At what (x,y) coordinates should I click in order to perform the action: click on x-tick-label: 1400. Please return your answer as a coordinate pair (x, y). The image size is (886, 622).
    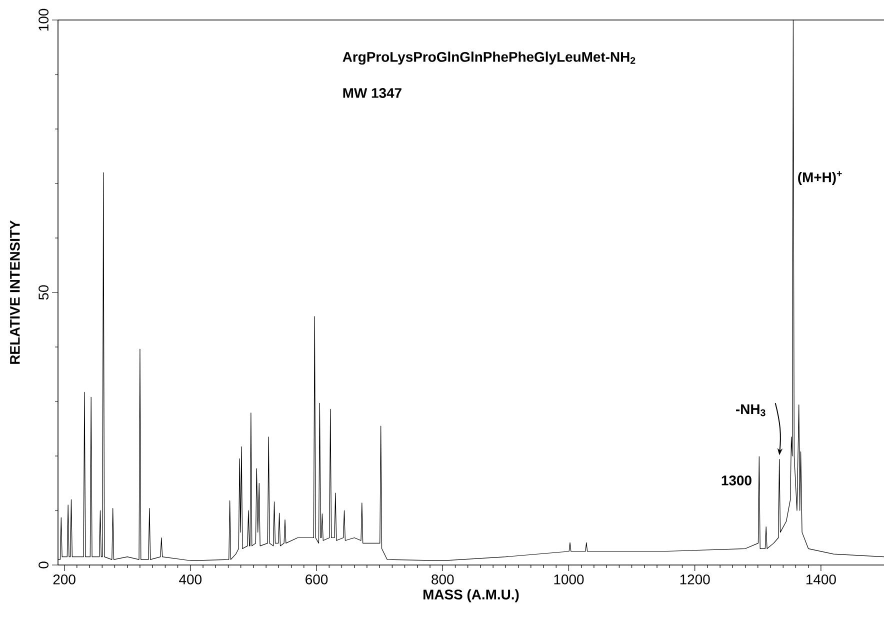
    Looking at the image, I should click on (821, 579).